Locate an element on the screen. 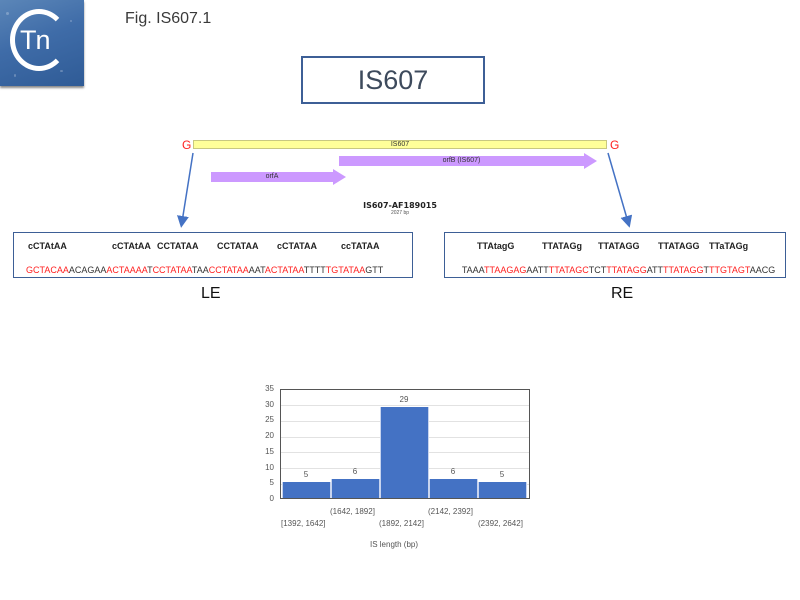 The image size is (800, 600). right-flank-base: G is located at coordinates (615, 145).